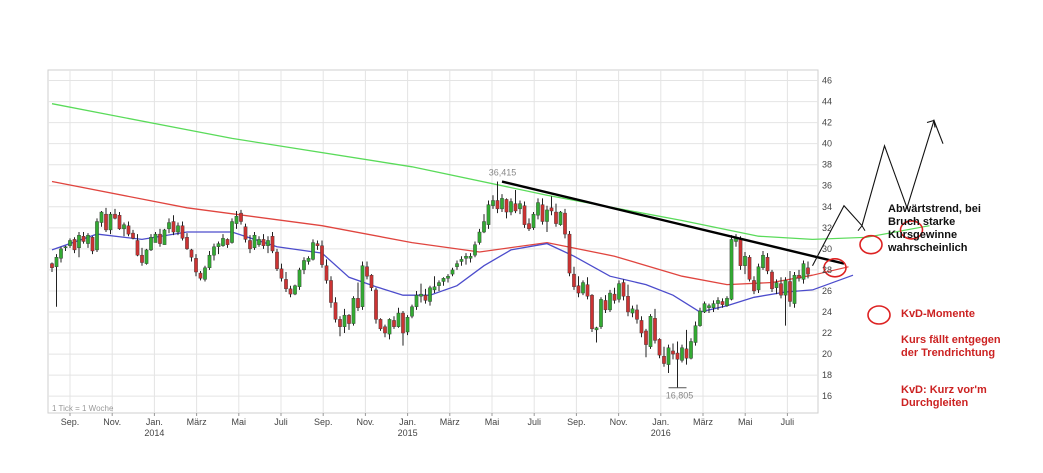  What do you see at coordinates (365, 422) in the screenshot?
I see `x-tick-label: Nov.` at bounding box center [365, 422].